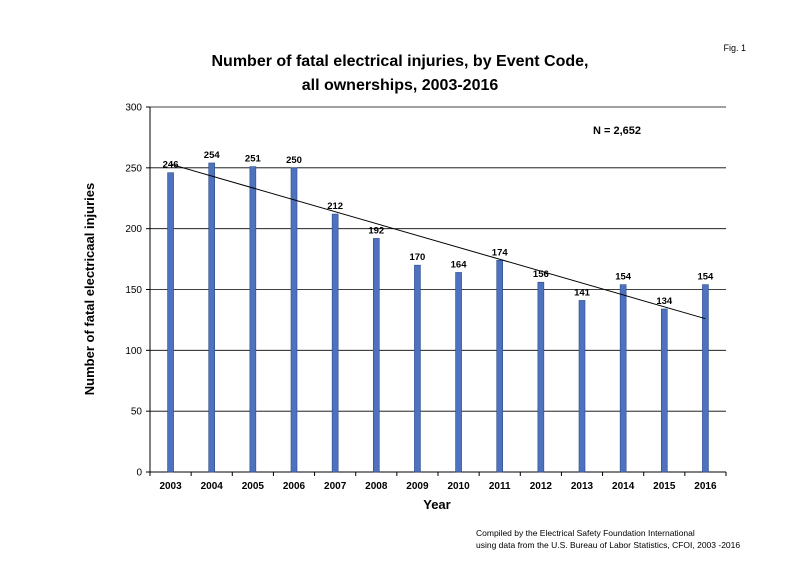  What do you see at coordinates (212, 486) in the screenshot?
I see `x-tick-label-2004: 2004` at bounding box center [212, 486].